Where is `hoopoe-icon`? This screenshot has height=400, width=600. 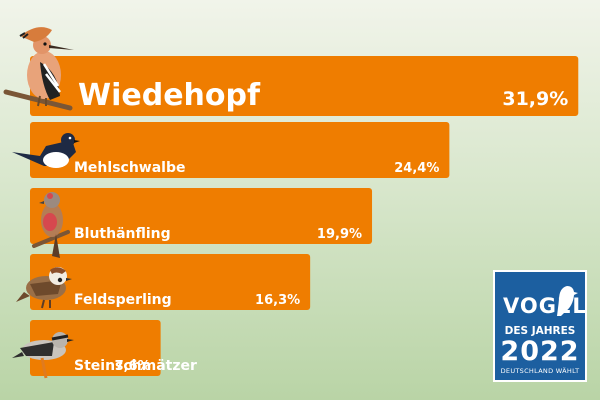 hoopoe-icon is located at coordinates (38, 69).